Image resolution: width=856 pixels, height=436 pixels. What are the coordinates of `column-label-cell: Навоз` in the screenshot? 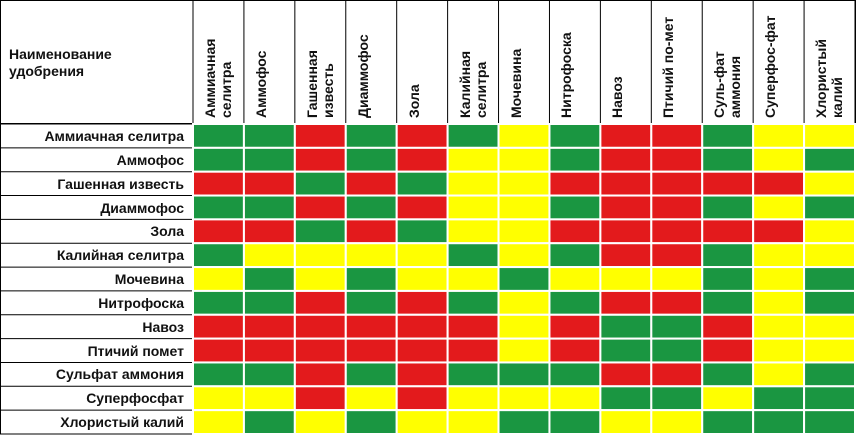 It's located at (631, 62).